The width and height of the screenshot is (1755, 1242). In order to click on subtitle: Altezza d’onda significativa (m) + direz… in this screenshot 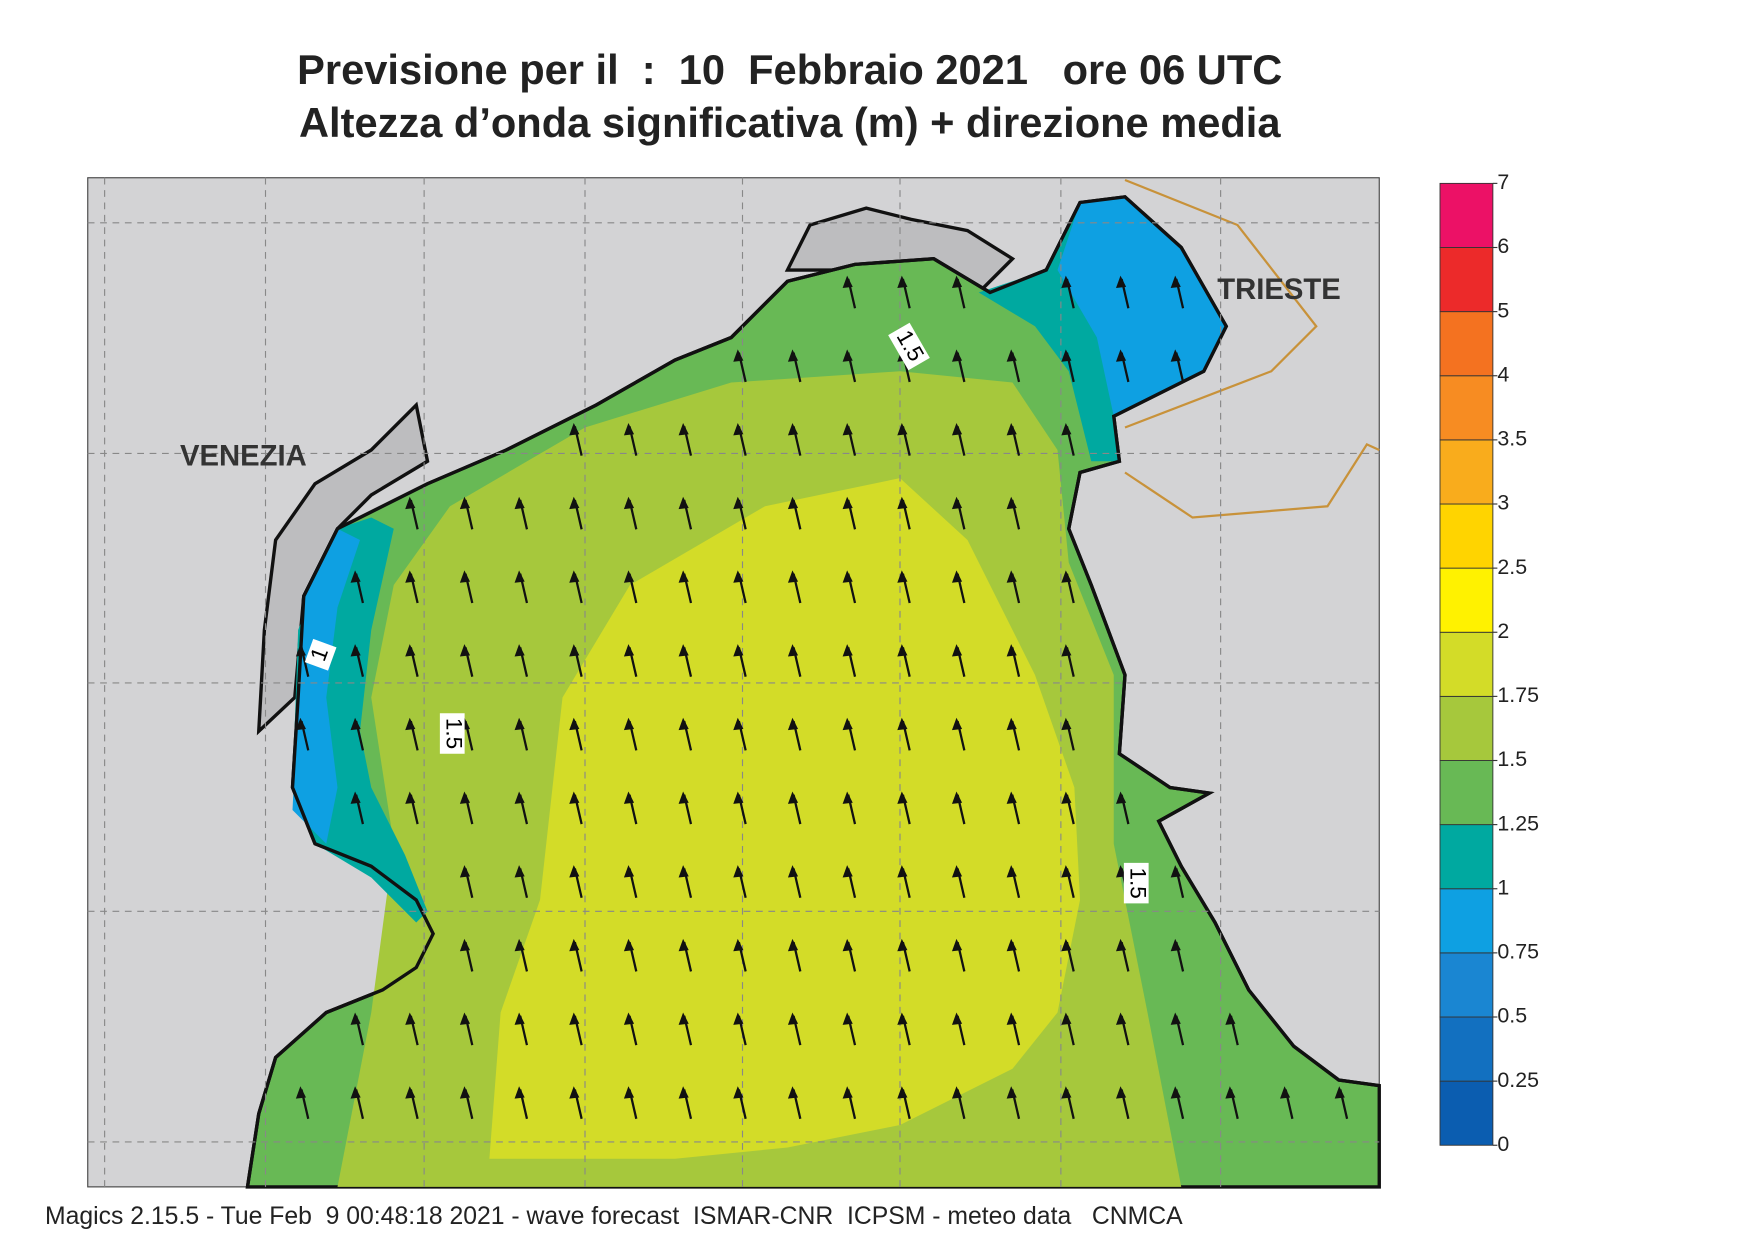, I will do `click(790, 122)`.